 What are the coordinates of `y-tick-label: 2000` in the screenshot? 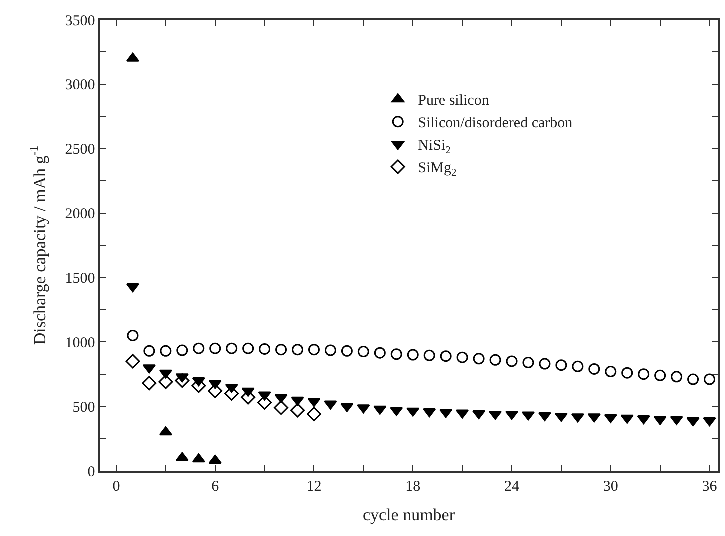 It's located at (80, 214).